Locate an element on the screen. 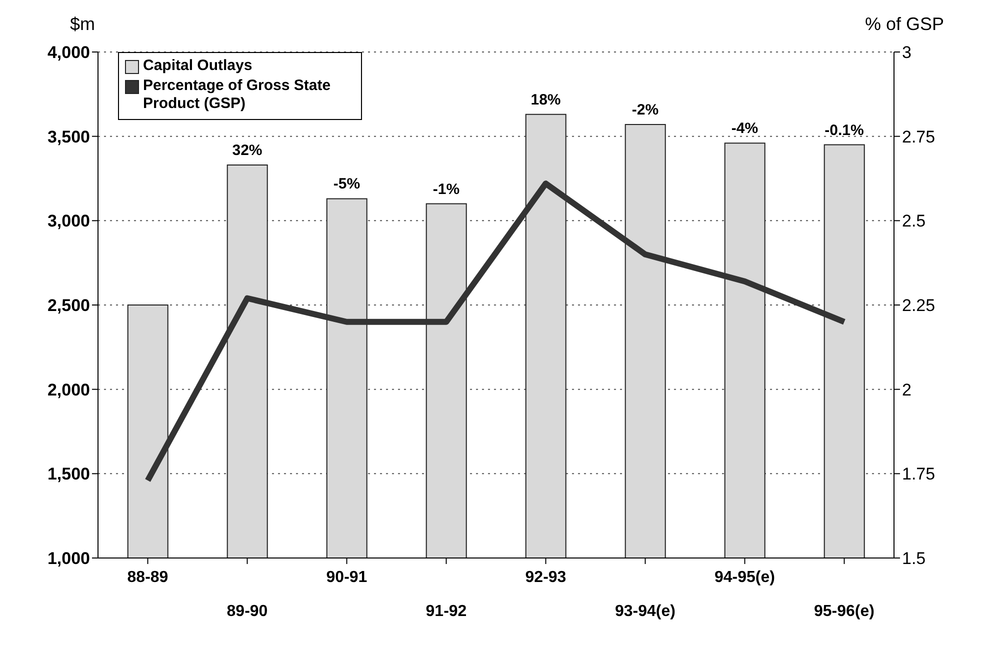 This screenshot has width=992, height=665. x-tick-label: 93-94(e) is located at coordinates (645, 611).